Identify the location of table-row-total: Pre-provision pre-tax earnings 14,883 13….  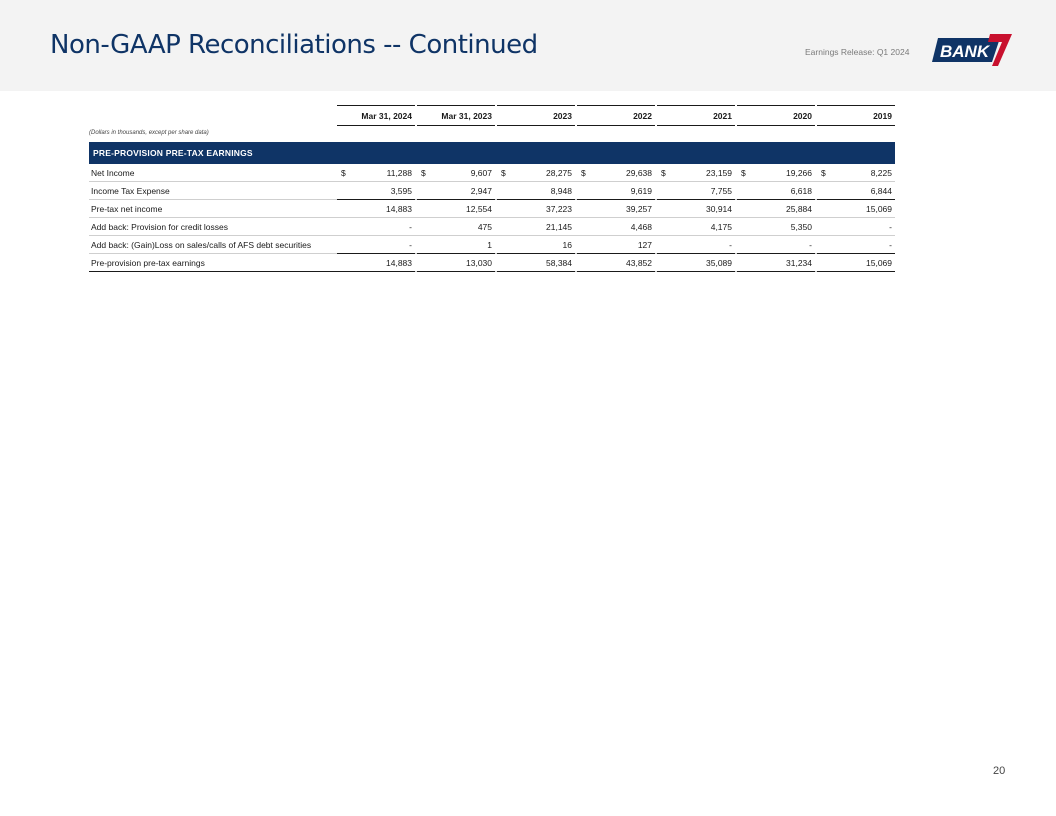
(492, 263).